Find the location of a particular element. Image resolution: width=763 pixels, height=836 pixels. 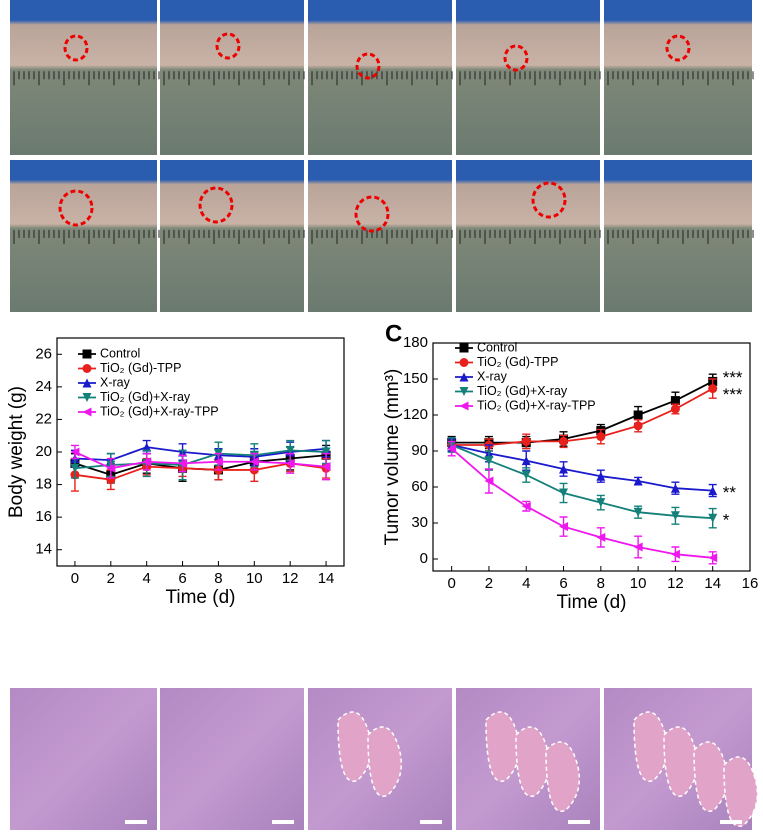

y-tick-label: 16 is located at coordinates (43, 516).